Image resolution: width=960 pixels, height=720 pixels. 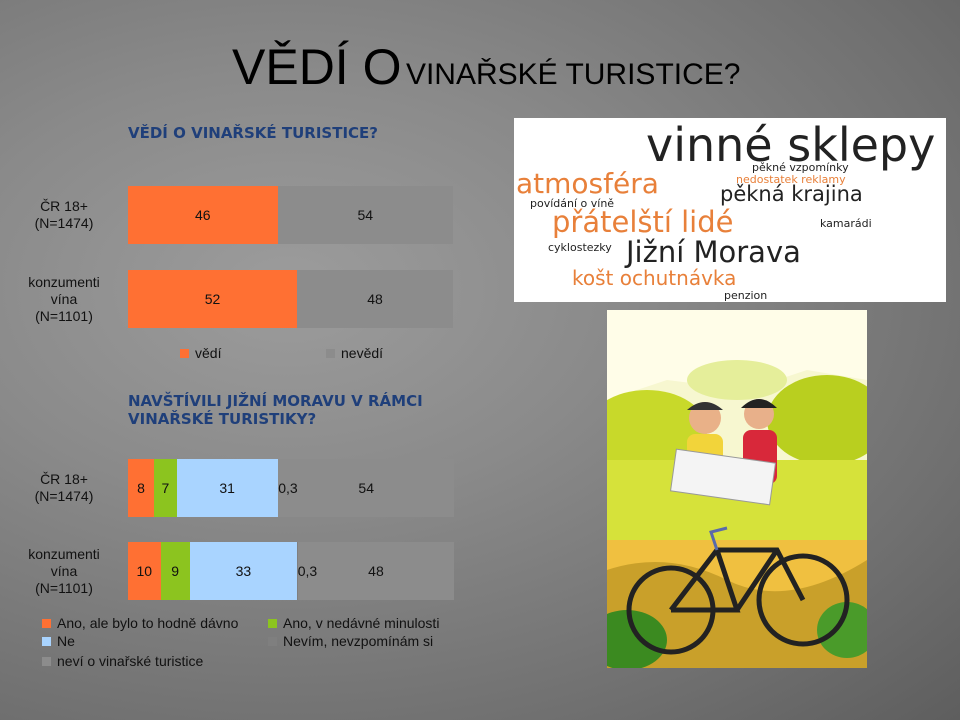 What do you see at coordinates (713, 252) in the screenshot?
I see `word-cloud-word: Jižní Morava` at bounding box center [713, 252].